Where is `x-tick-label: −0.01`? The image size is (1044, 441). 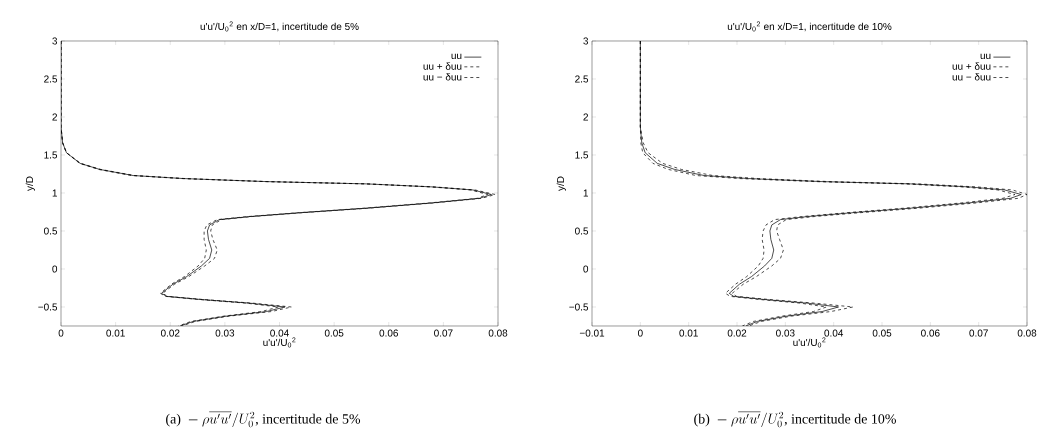 x-tick-label: −0.01 is located at coordinates (592, 333).